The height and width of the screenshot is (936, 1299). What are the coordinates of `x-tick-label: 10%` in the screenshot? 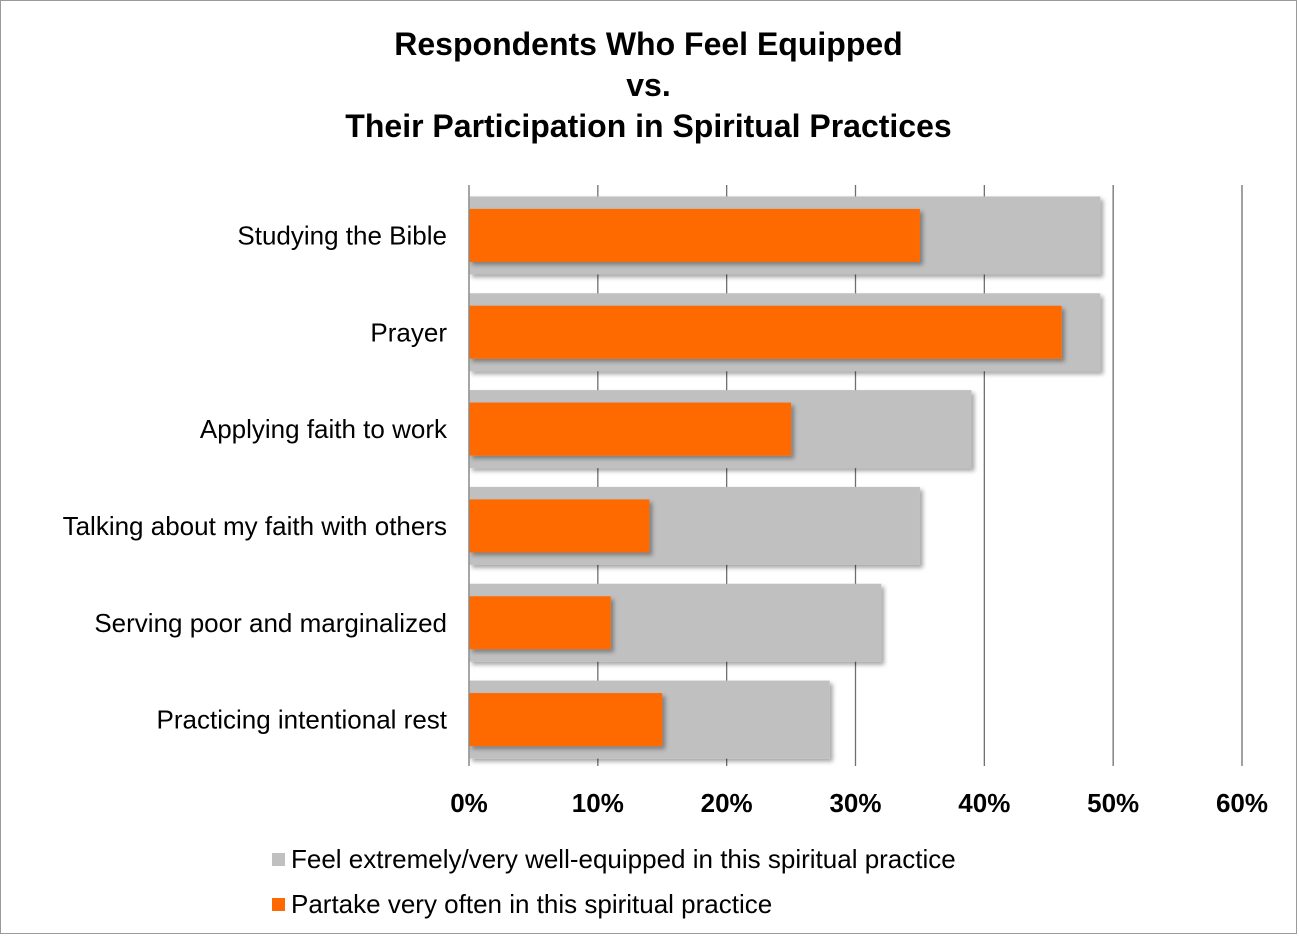 It's located at (598, 803).